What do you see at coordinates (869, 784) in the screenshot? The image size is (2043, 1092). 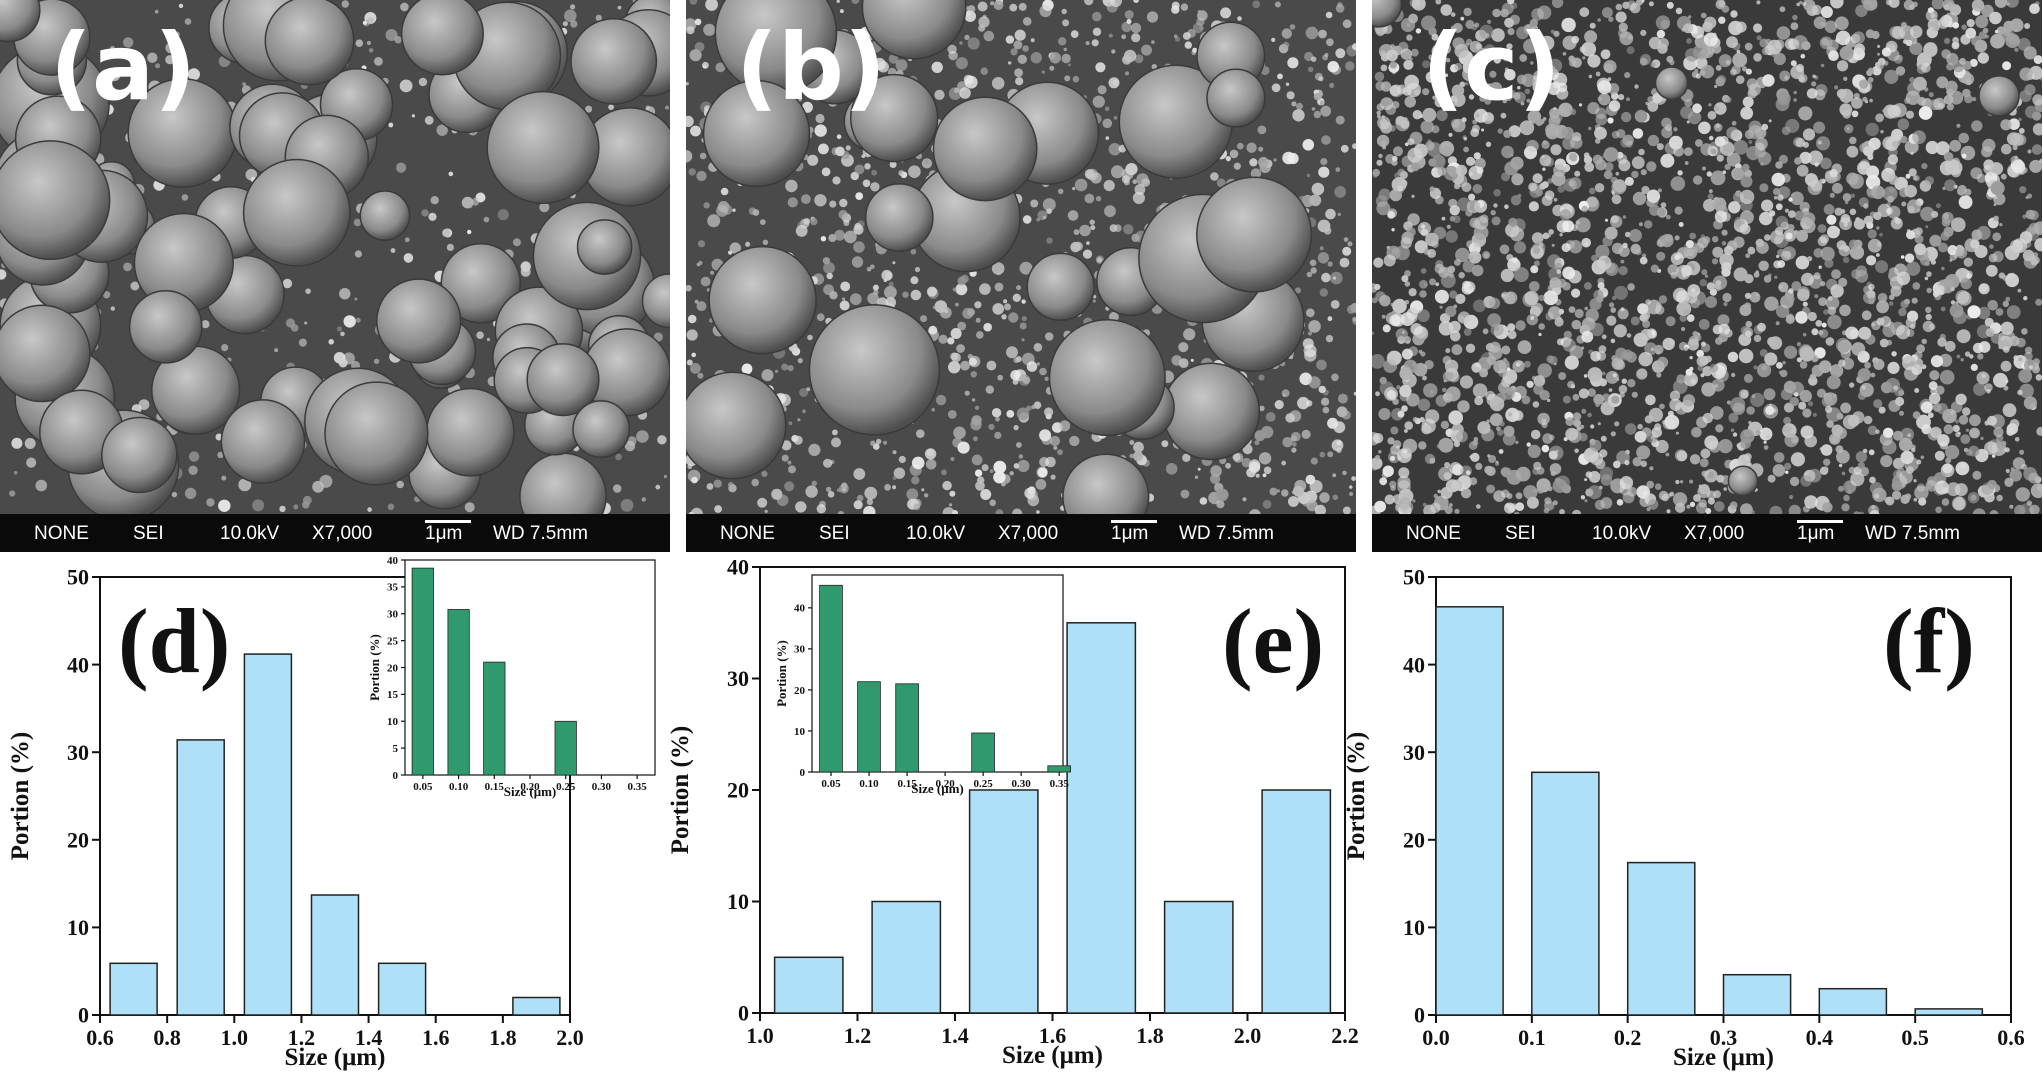 I see `inset-x-tick-label: 0.10` at bounding box center [869, 784].